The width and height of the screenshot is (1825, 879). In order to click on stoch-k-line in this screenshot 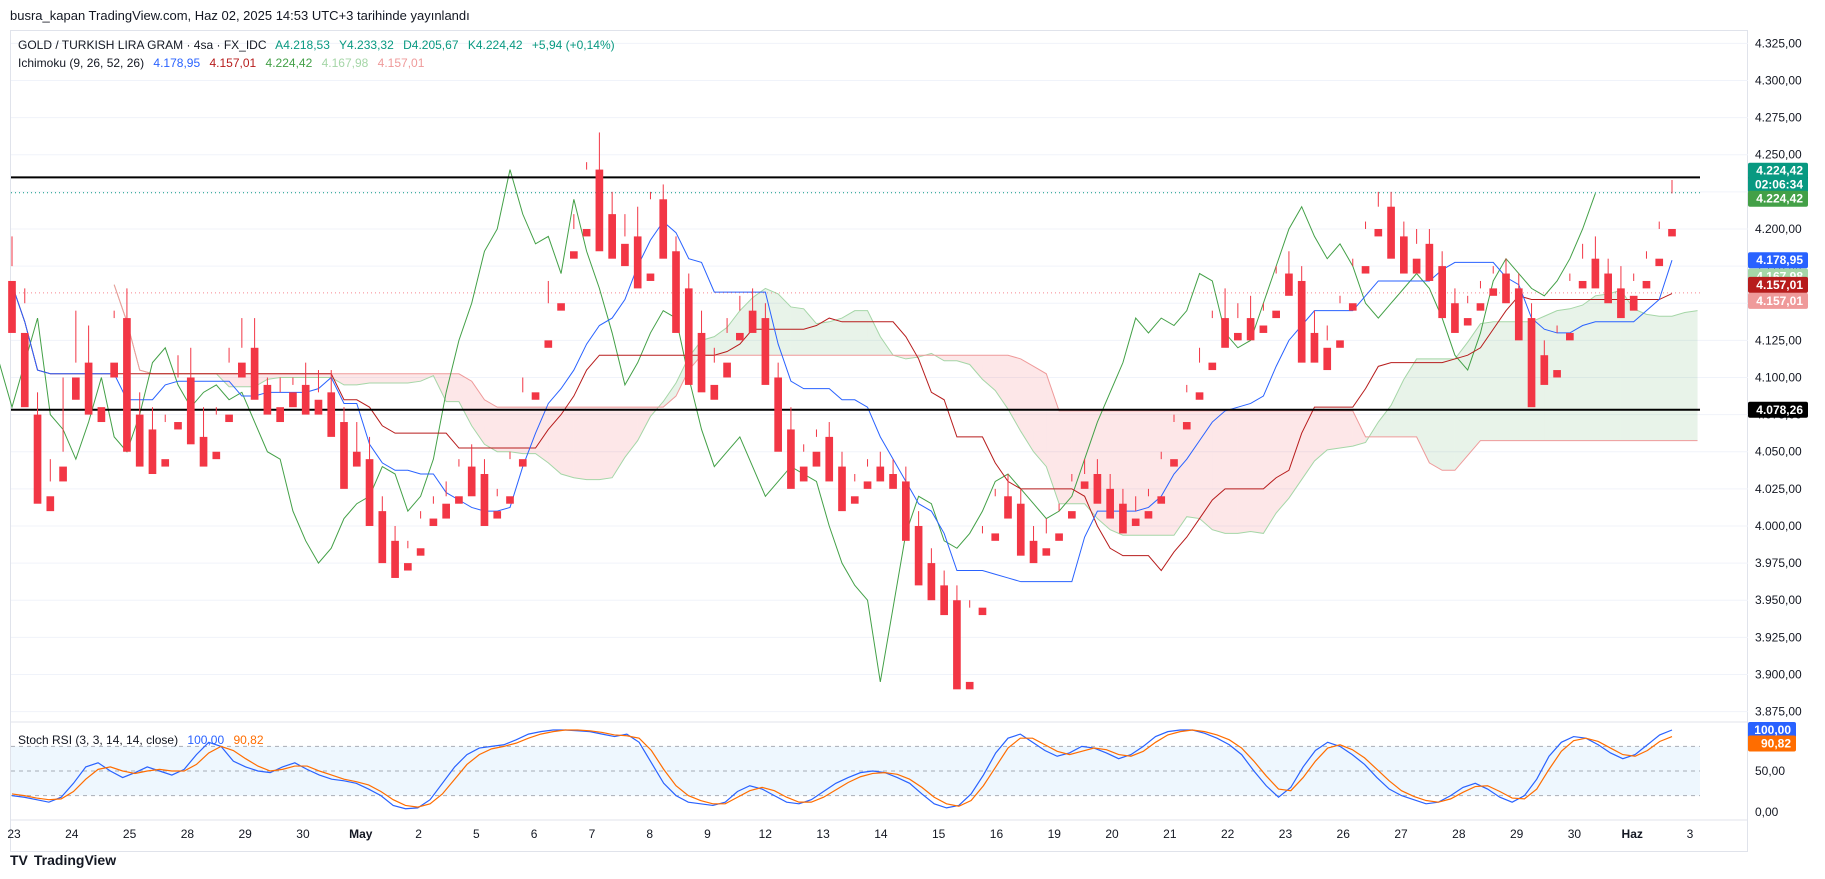, I will do `click(842, 769)`.